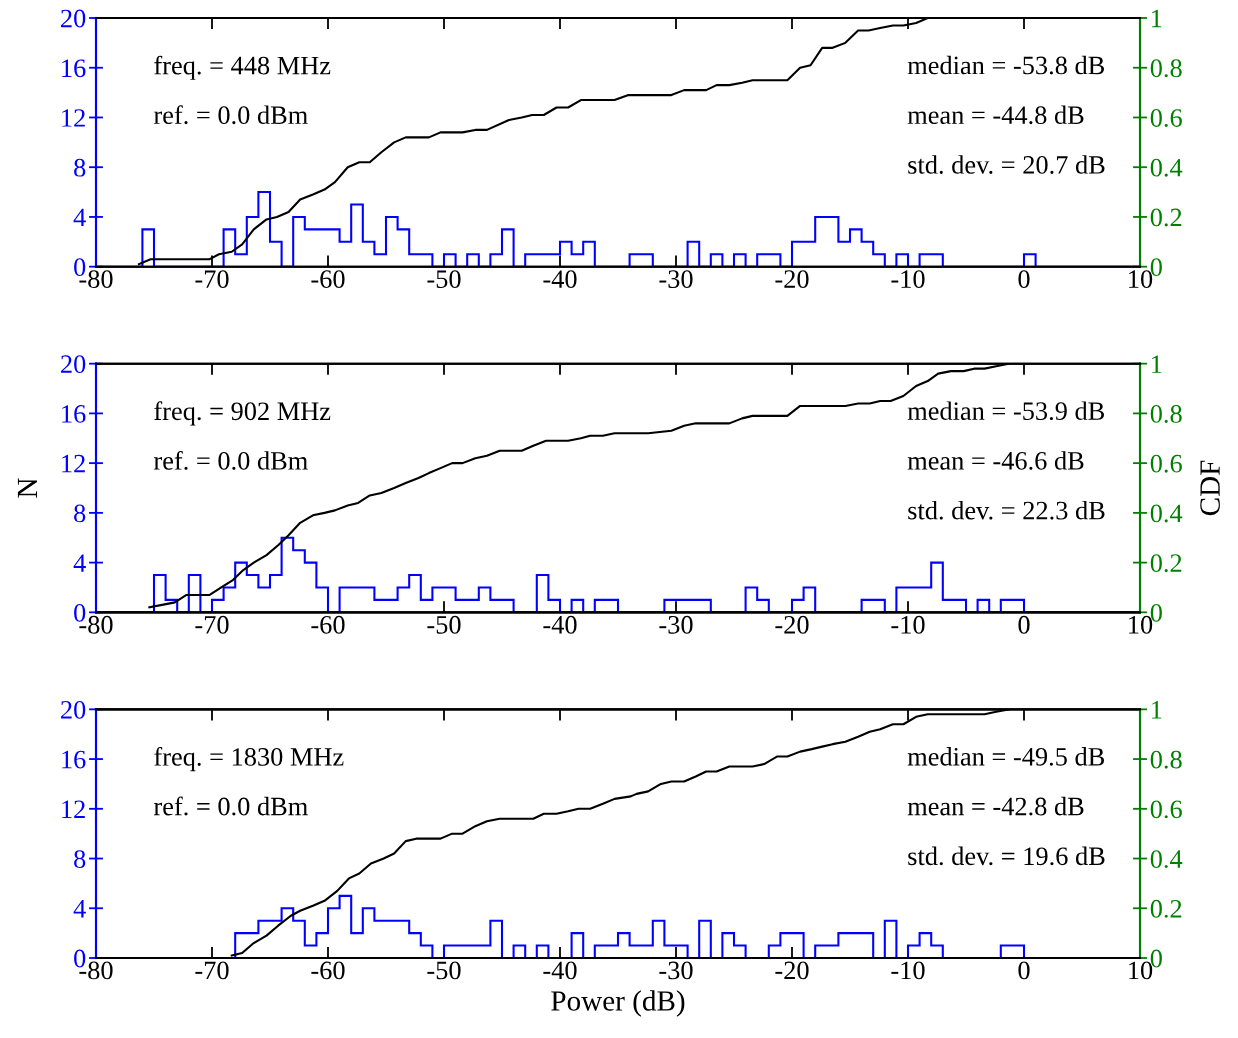 The height and width of the screenshot is (1038, 1238). What do you see at coordinates (1210, 488) in the screenshot?
I see `y2-axis-title: CDF` at bounding box center [1210, 488].